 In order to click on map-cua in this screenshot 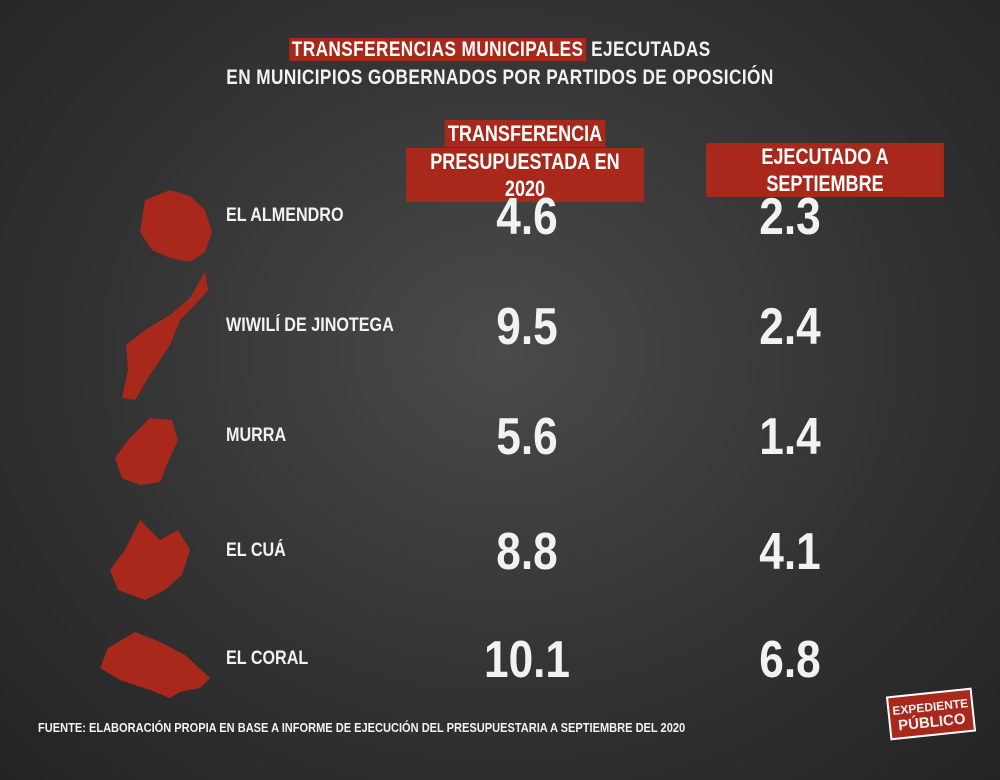, I will do `click(150, 560)`.